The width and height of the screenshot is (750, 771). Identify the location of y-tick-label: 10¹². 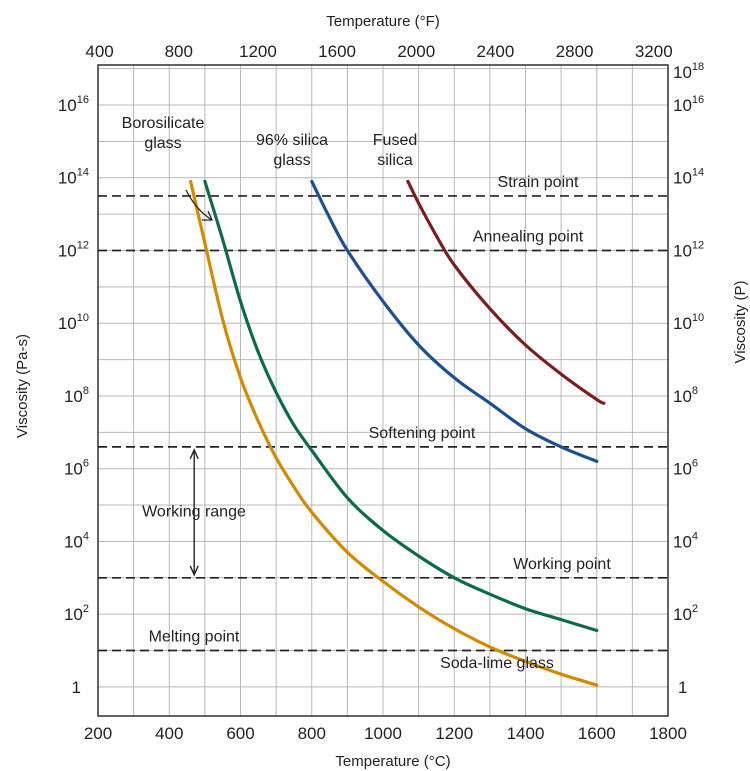
(73, 249).